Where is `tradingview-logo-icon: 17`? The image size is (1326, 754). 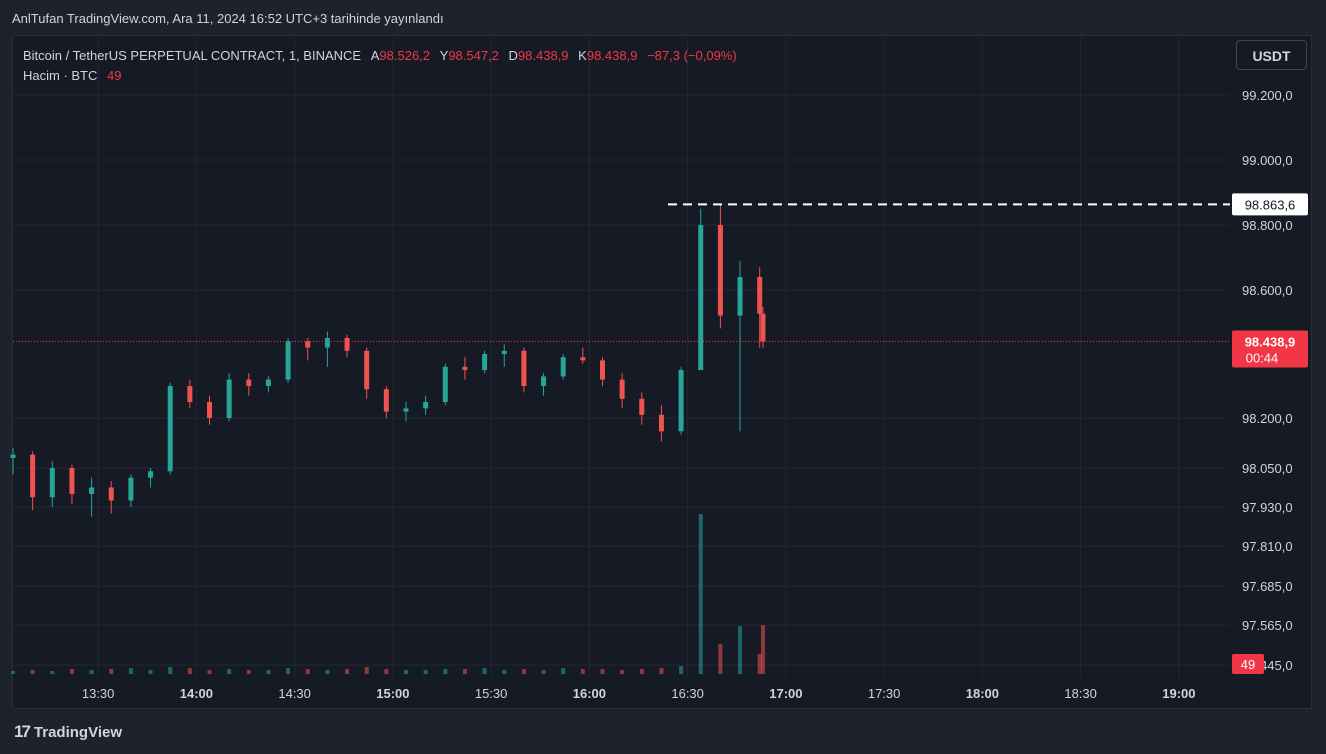 tradingview-logo-icon: 17 is located at coordinates (22, 731).